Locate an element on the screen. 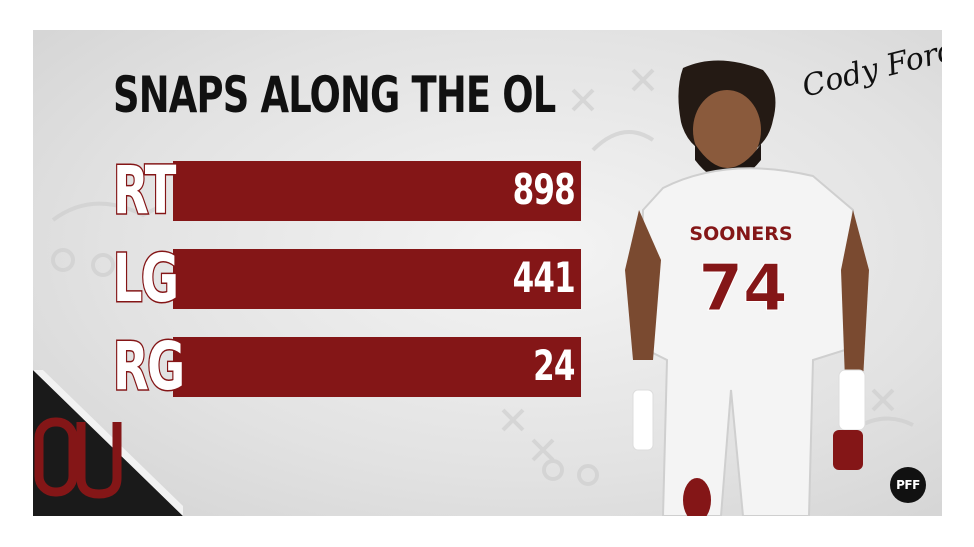  jersey-number: 74 is located at coordinates (742, 289).